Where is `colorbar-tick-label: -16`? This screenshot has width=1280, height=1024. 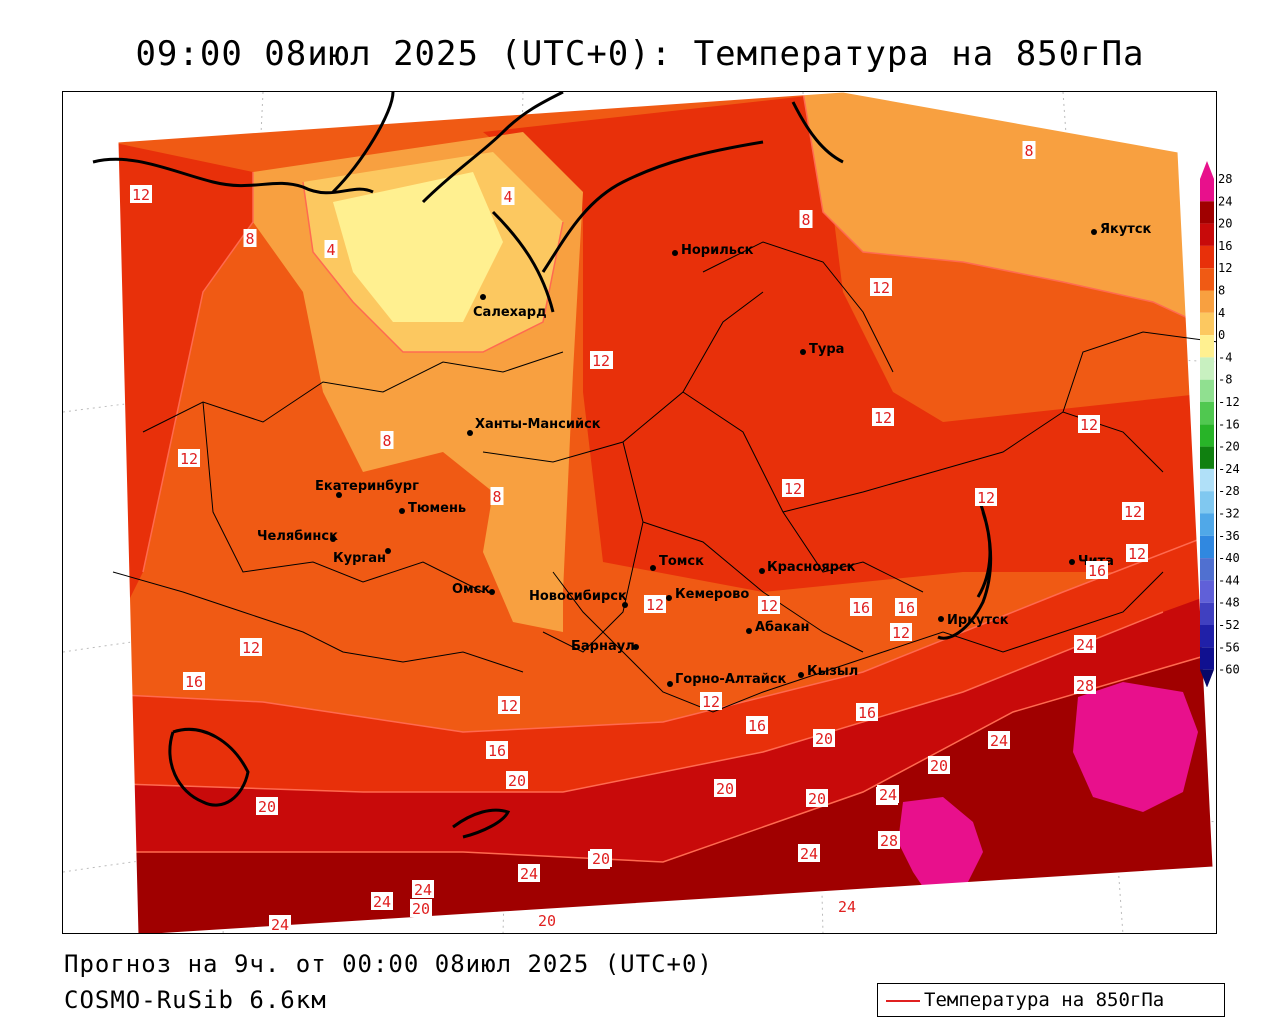 colorbar-tick-label: -16 is located at coordinates (1229, 424).